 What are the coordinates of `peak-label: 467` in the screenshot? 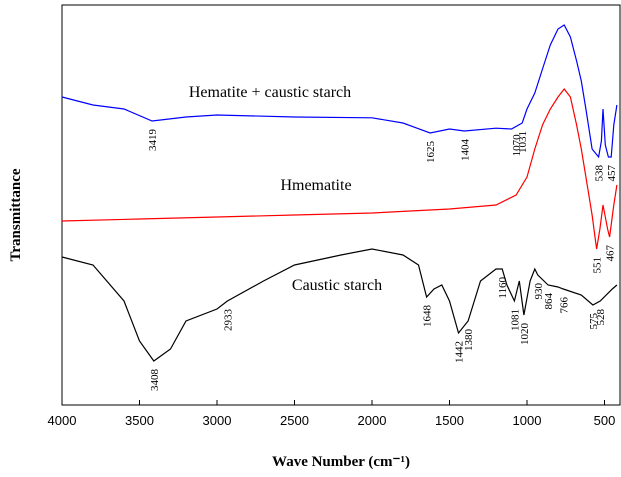 It's located at (611, 253).